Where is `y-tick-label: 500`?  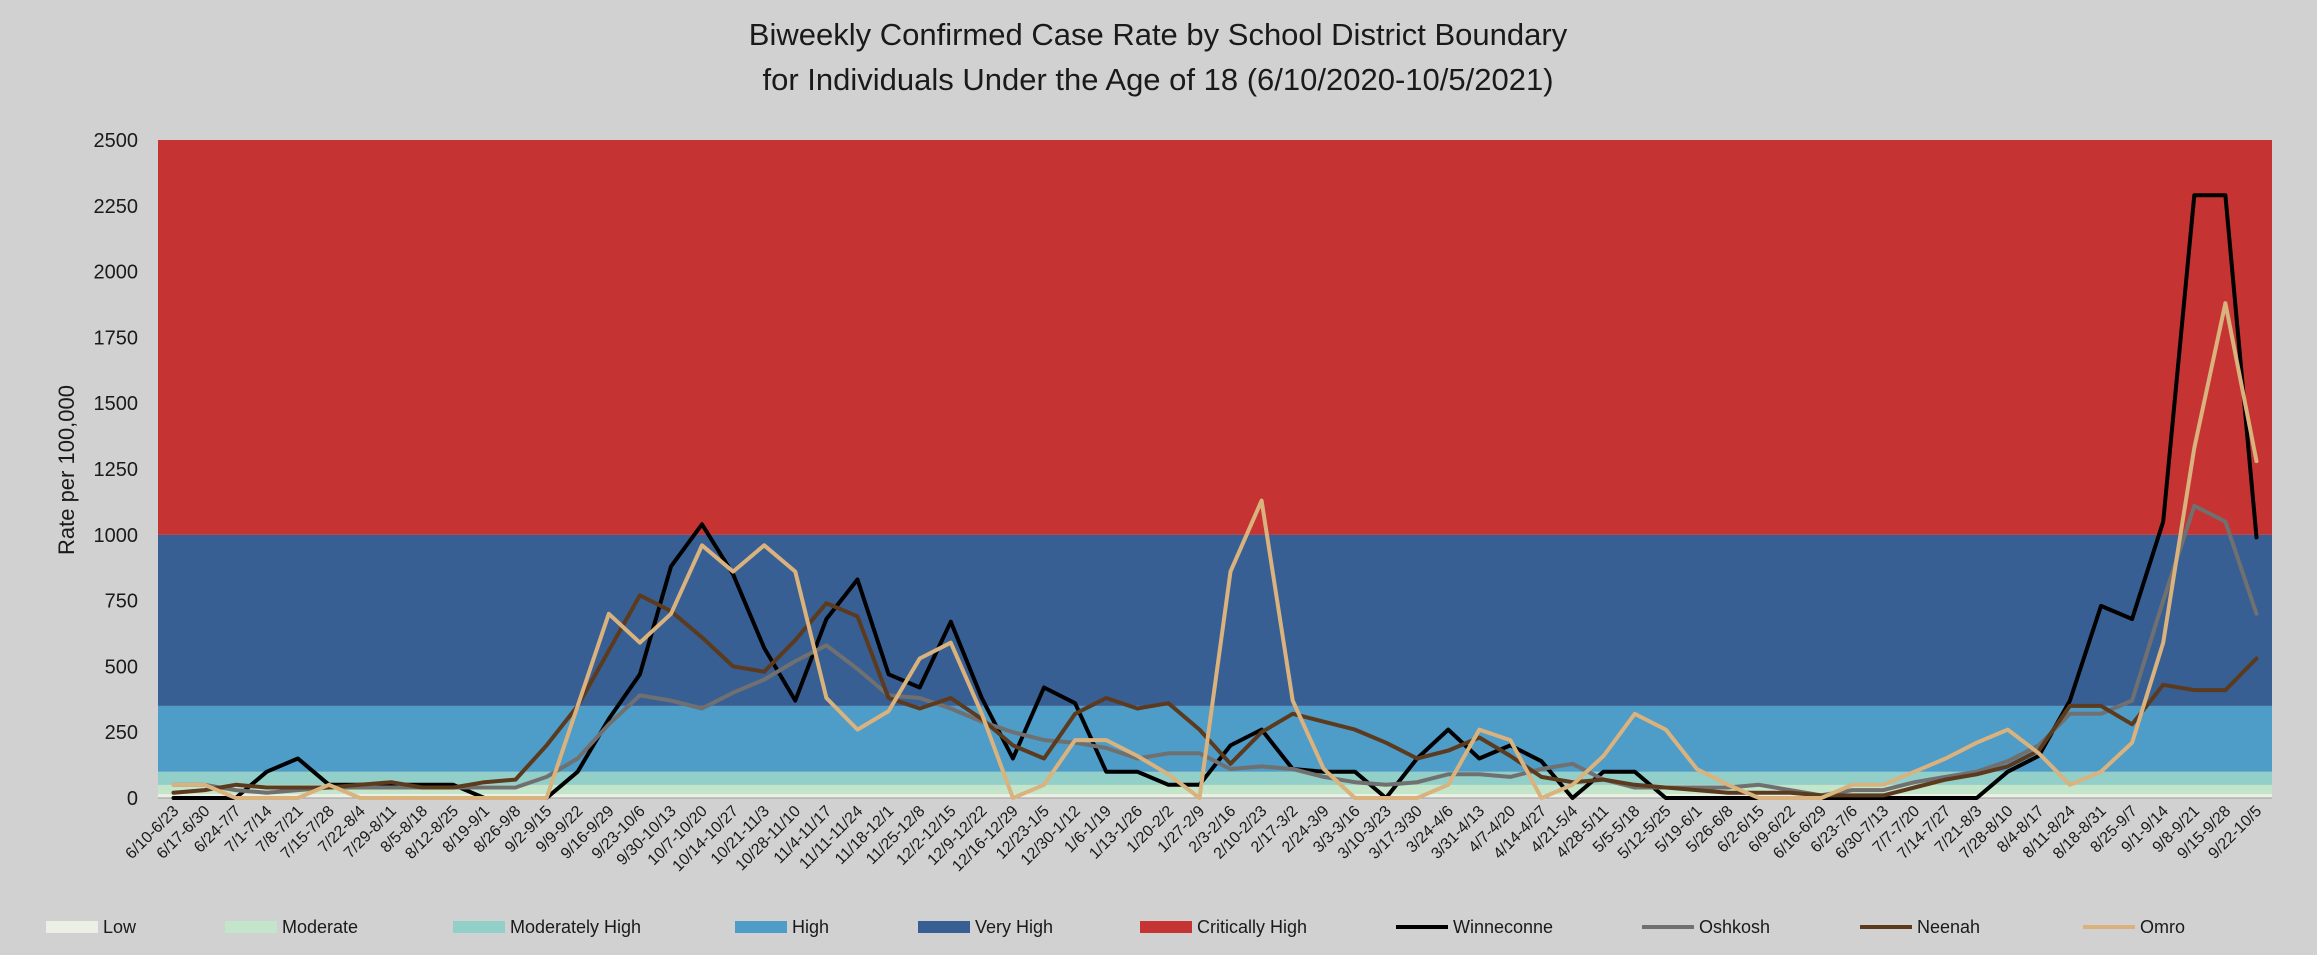
y-tick-label: 500 is located at coordinates (121, 667).